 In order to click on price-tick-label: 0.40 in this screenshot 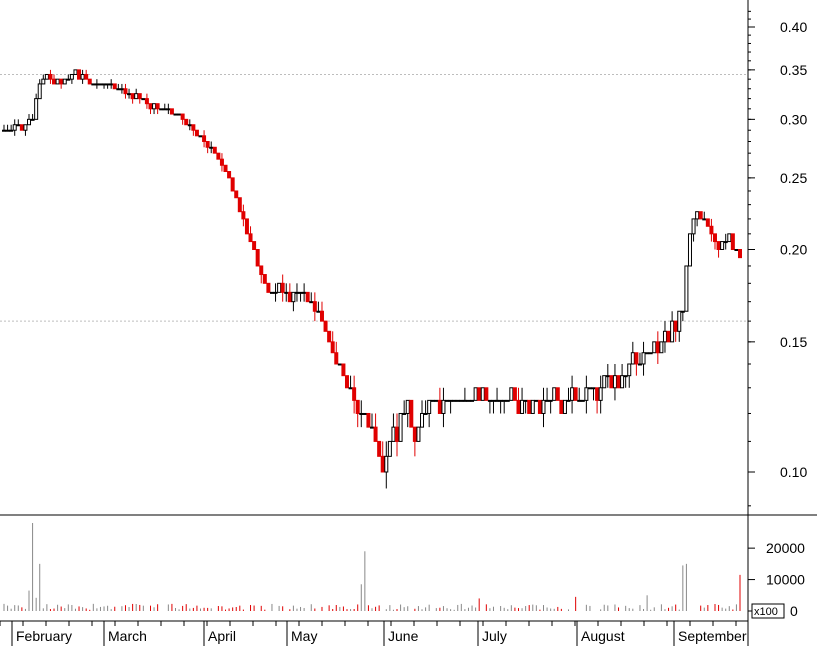, I will do `click(793, 27)`.